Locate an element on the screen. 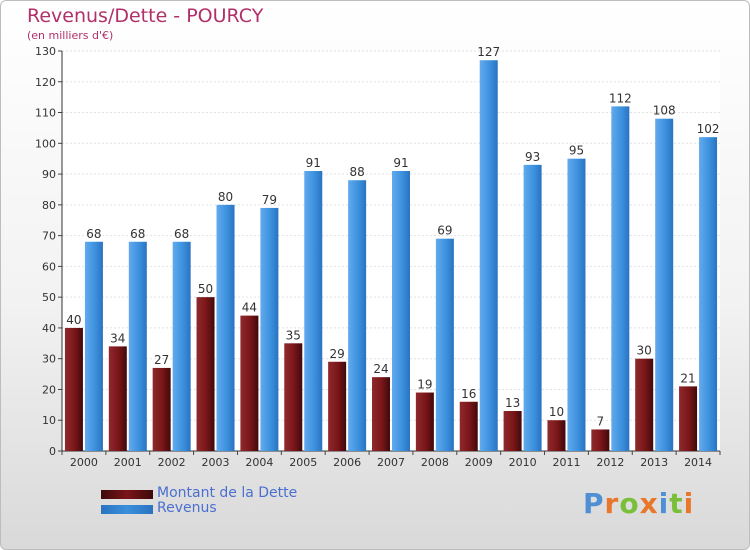 The image size is (750, 550). y-tick-label: 110 is located at coordinates (45, 113).